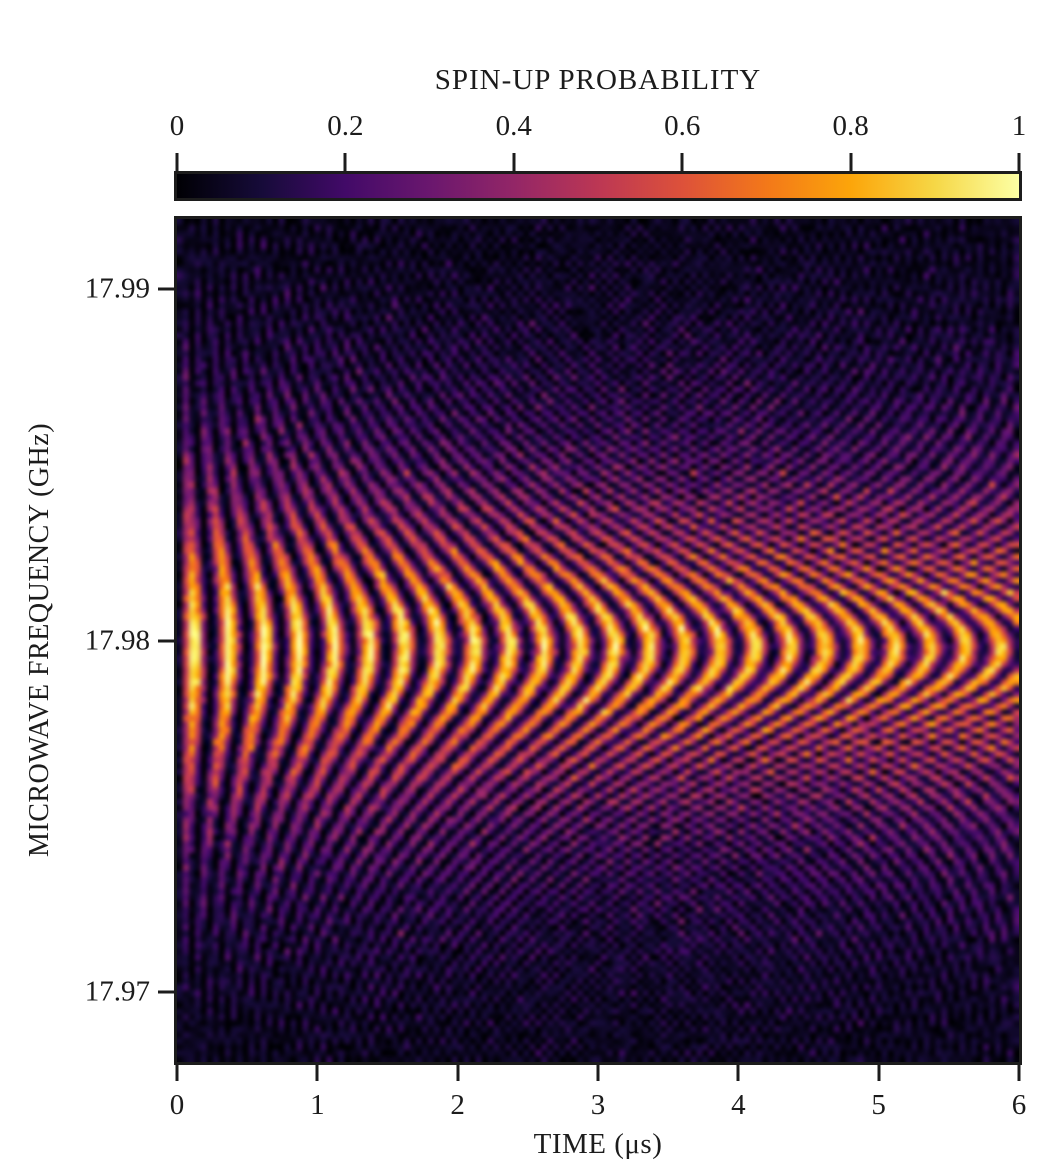  Describe the element at coordinates (117, 991) in the screenshot. I see `y-tick-label: 17.97` at that location.